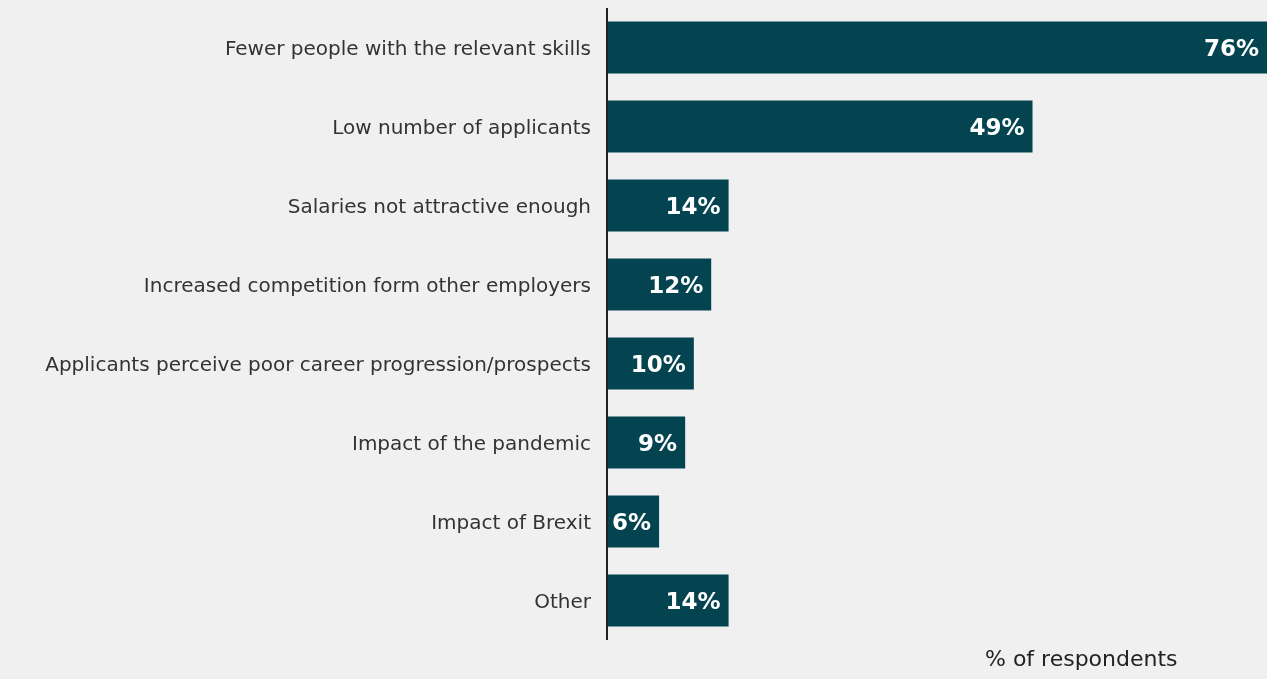  I want to click on data-label: 12%, so click(676, 284).